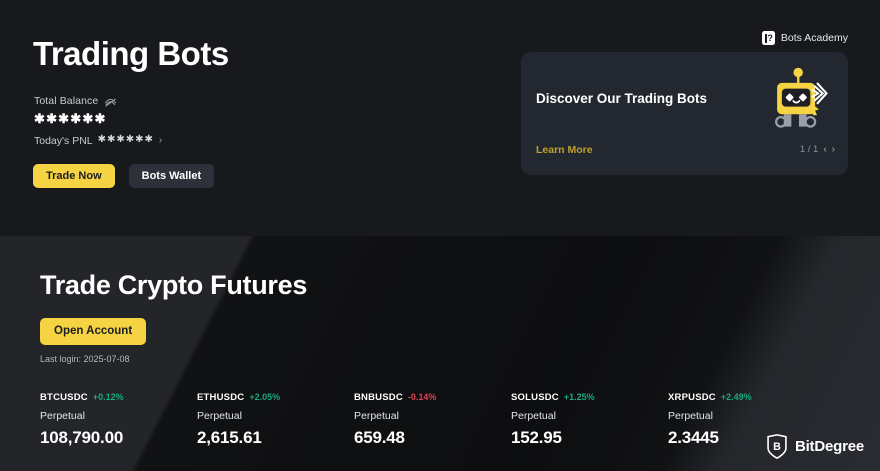 The width and height of the screenshot is (880, 471). I want to click on page-title: Trading Bots, so click(131, 53).